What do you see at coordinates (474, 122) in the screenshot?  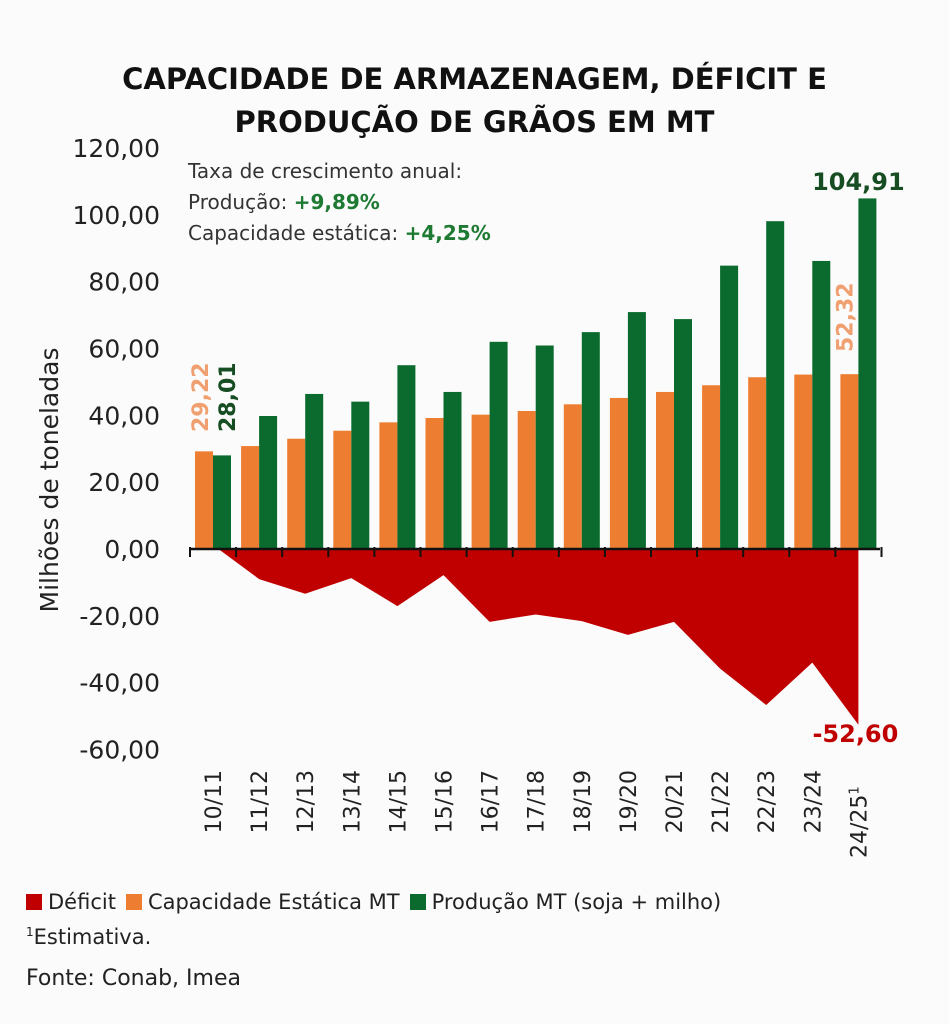 I see `title-line-2: PRODUÇÃO DE GRÃOS EM MT` at bounding box center [474, 122].